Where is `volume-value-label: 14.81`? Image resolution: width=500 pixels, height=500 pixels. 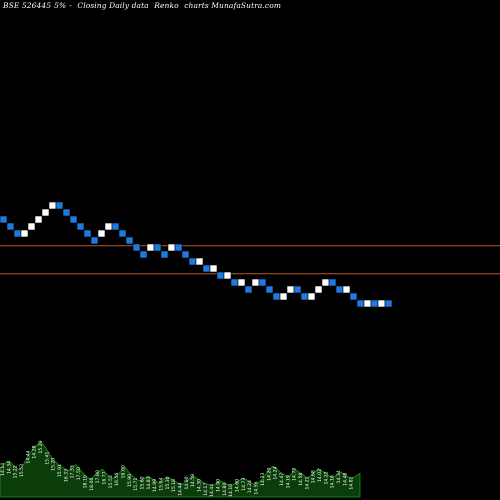
volume-value-label: 14.81 is located at coordinates (352, 482).